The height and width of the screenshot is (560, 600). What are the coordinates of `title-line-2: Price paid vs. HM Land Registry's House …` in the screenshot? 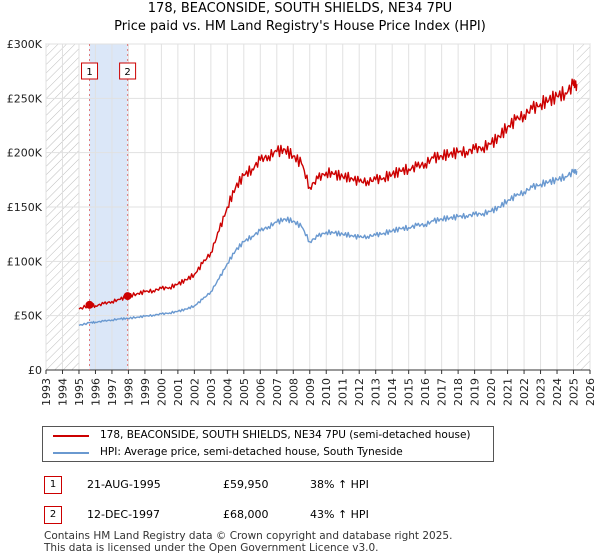 It's located at (300, 26).